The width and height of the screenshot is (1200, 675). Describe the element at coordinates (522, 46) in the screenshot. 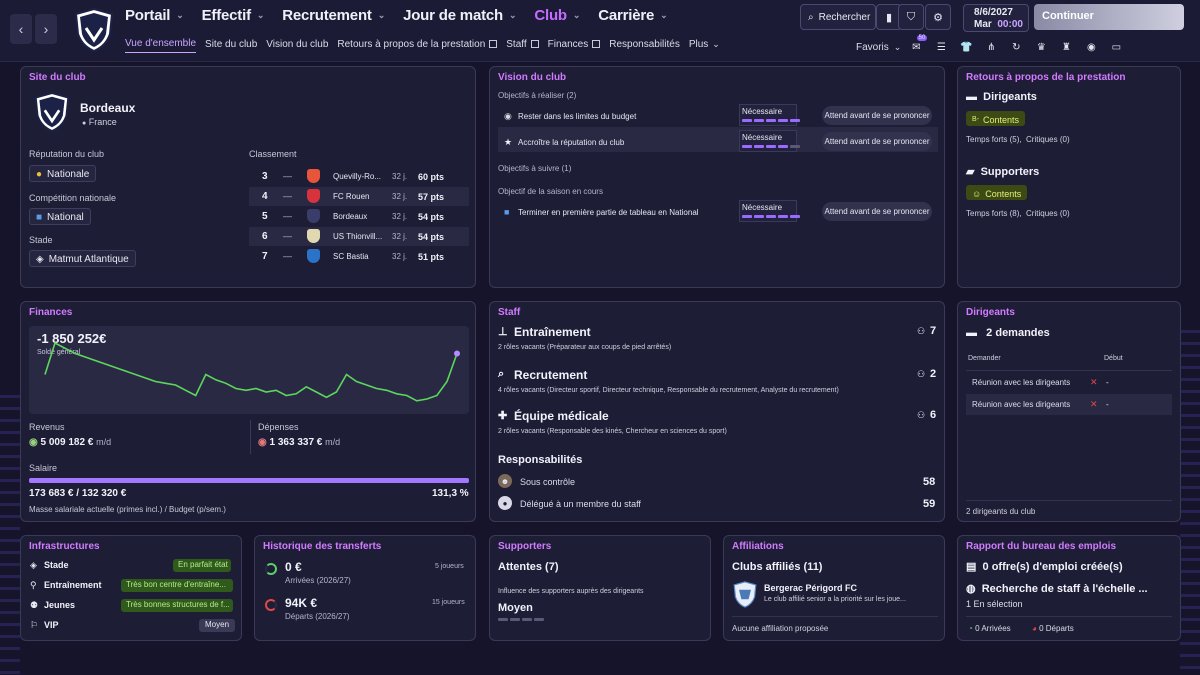

I see `tab-staff: Staff` at that location.